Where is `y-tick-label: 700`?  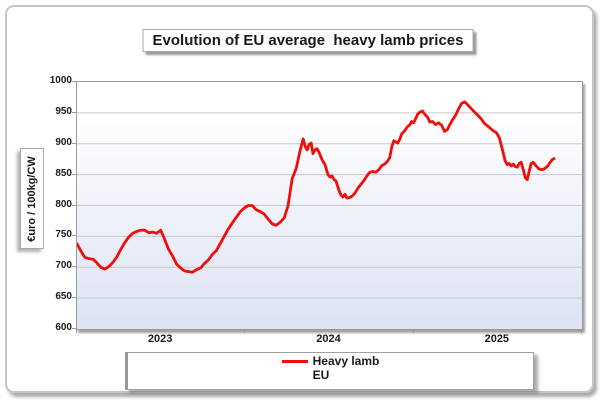 y-tick-label: 700 is located at coordinates (63, 266).